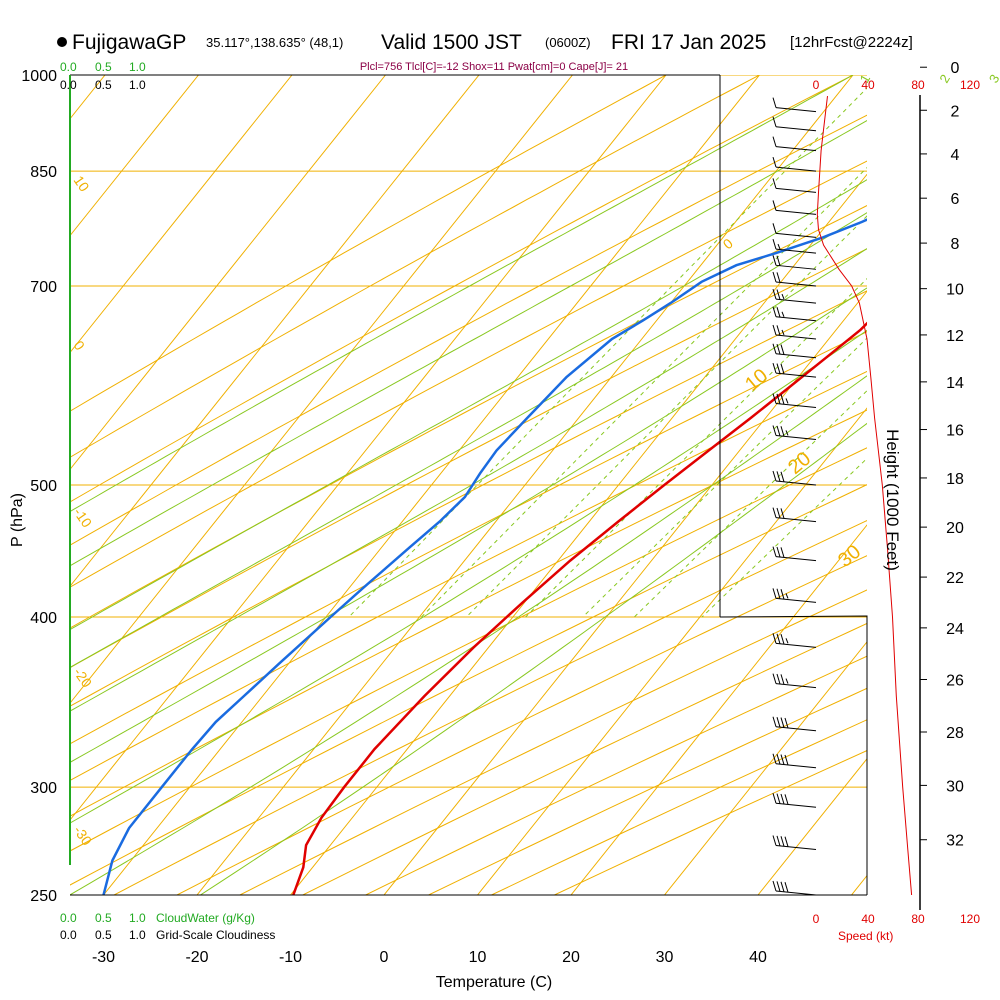 The height and width of the screenshot is (1000, 1000). Describe the element at coordinates (955, 528) in the screenshot. I see `height-tick-20: 20` at that location.